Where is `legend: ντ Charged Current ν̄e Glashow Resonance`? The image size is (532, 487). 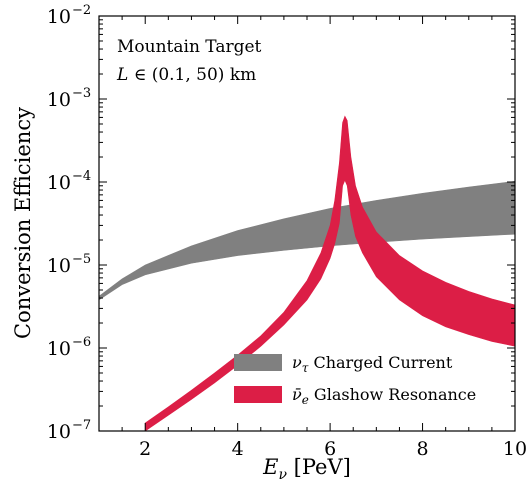 legend: ντ Charged Current ν̄e Glashow Resonance is located at coordinates (355, 380).